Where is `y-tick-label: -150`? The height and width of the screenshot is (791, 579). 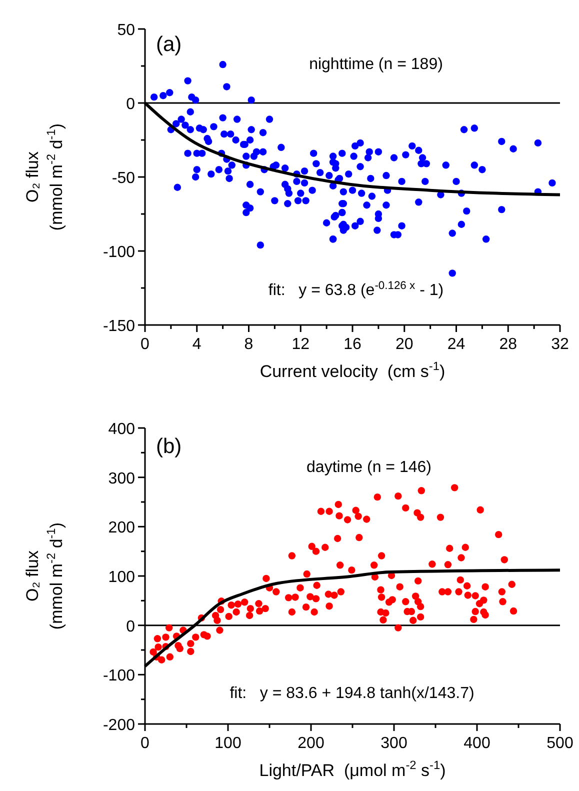 y-tick-label: -150 is located at coordinates (119, 326).